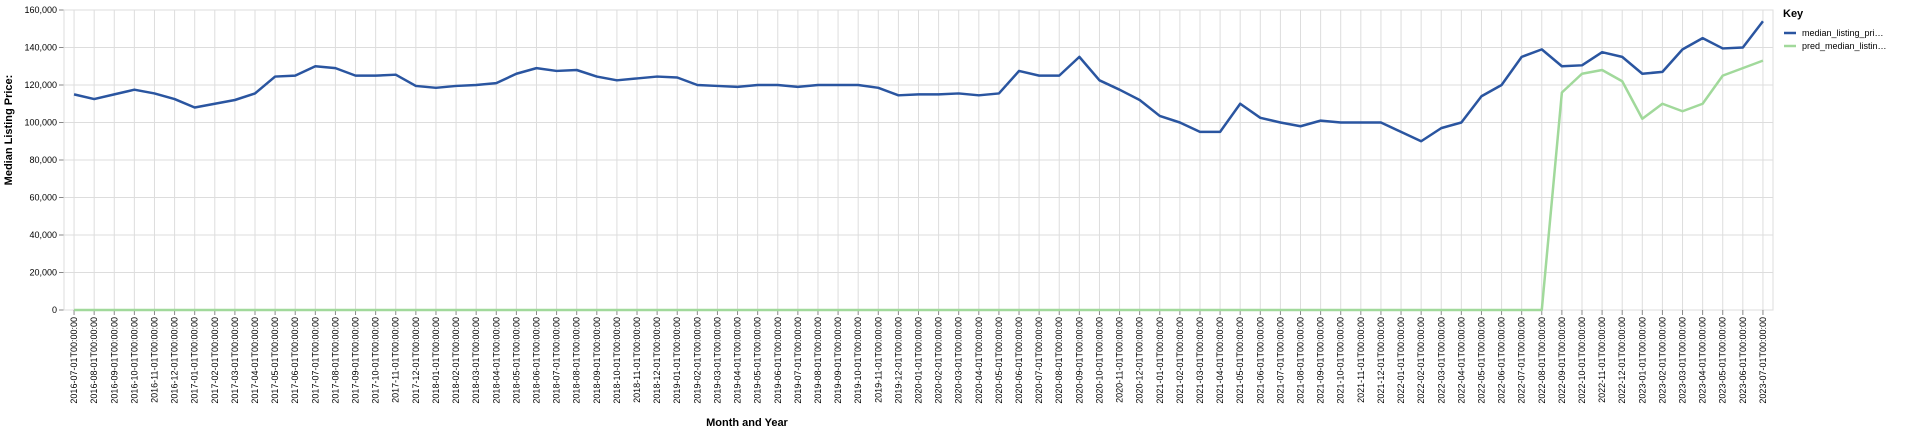 This screenshot has width=1920, height=434. What do you see at coordinates (1481, 360) in the screenshot?
I see `x-tick-label: 2022-05-01T00:00:00` at bounding box center [1481, 360].